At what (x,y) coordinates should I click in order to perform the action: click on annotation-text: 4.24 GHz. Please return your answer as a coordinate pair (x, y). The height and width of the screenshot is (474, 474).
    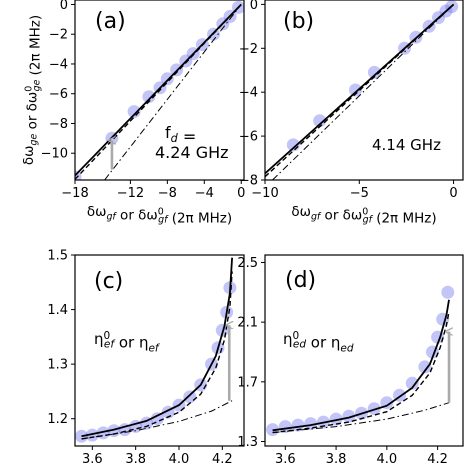
    Looking at the image, I should click on (192, 152).